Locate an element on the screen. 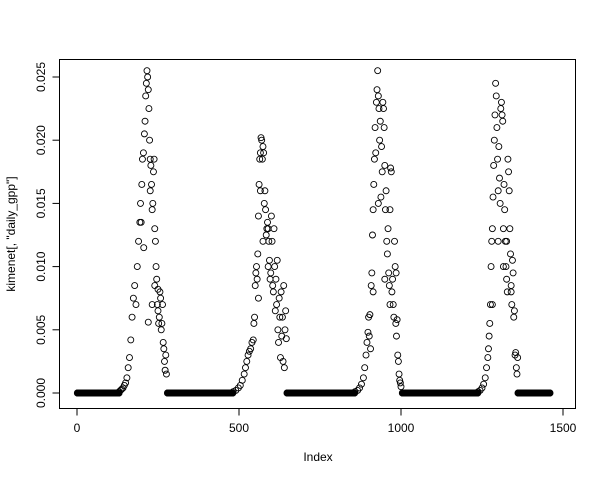  x-tick-label: 1500 is located at coordinates (563, 428).